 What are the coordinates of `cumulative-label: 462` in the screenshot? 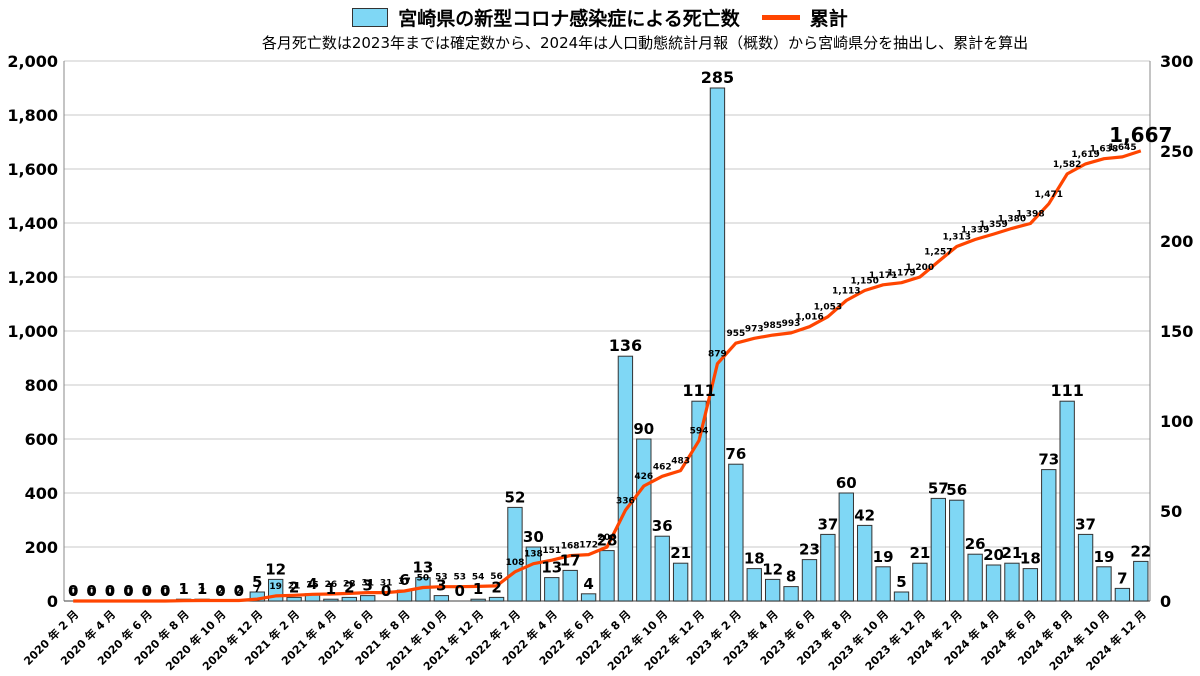 It's located at (662, 467).